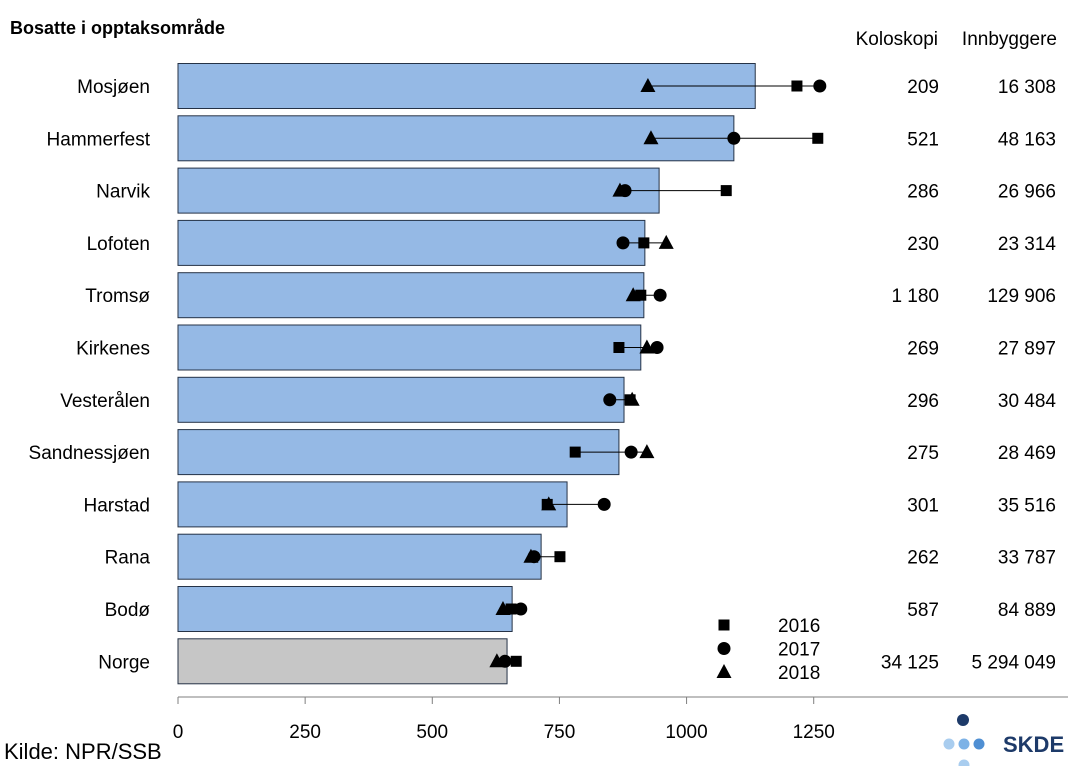 The width and height of the screenshot is (1070, 766). I want to click on category-label: Sandnessjøen, so click(89, 453).